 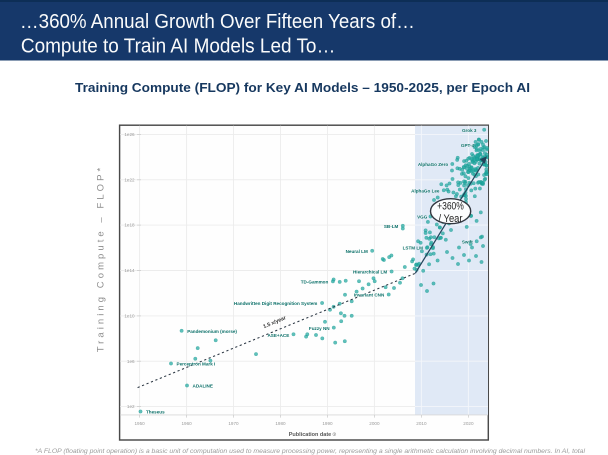 I want to click on svg-text: GPT-4, so click(x=468, y=145).